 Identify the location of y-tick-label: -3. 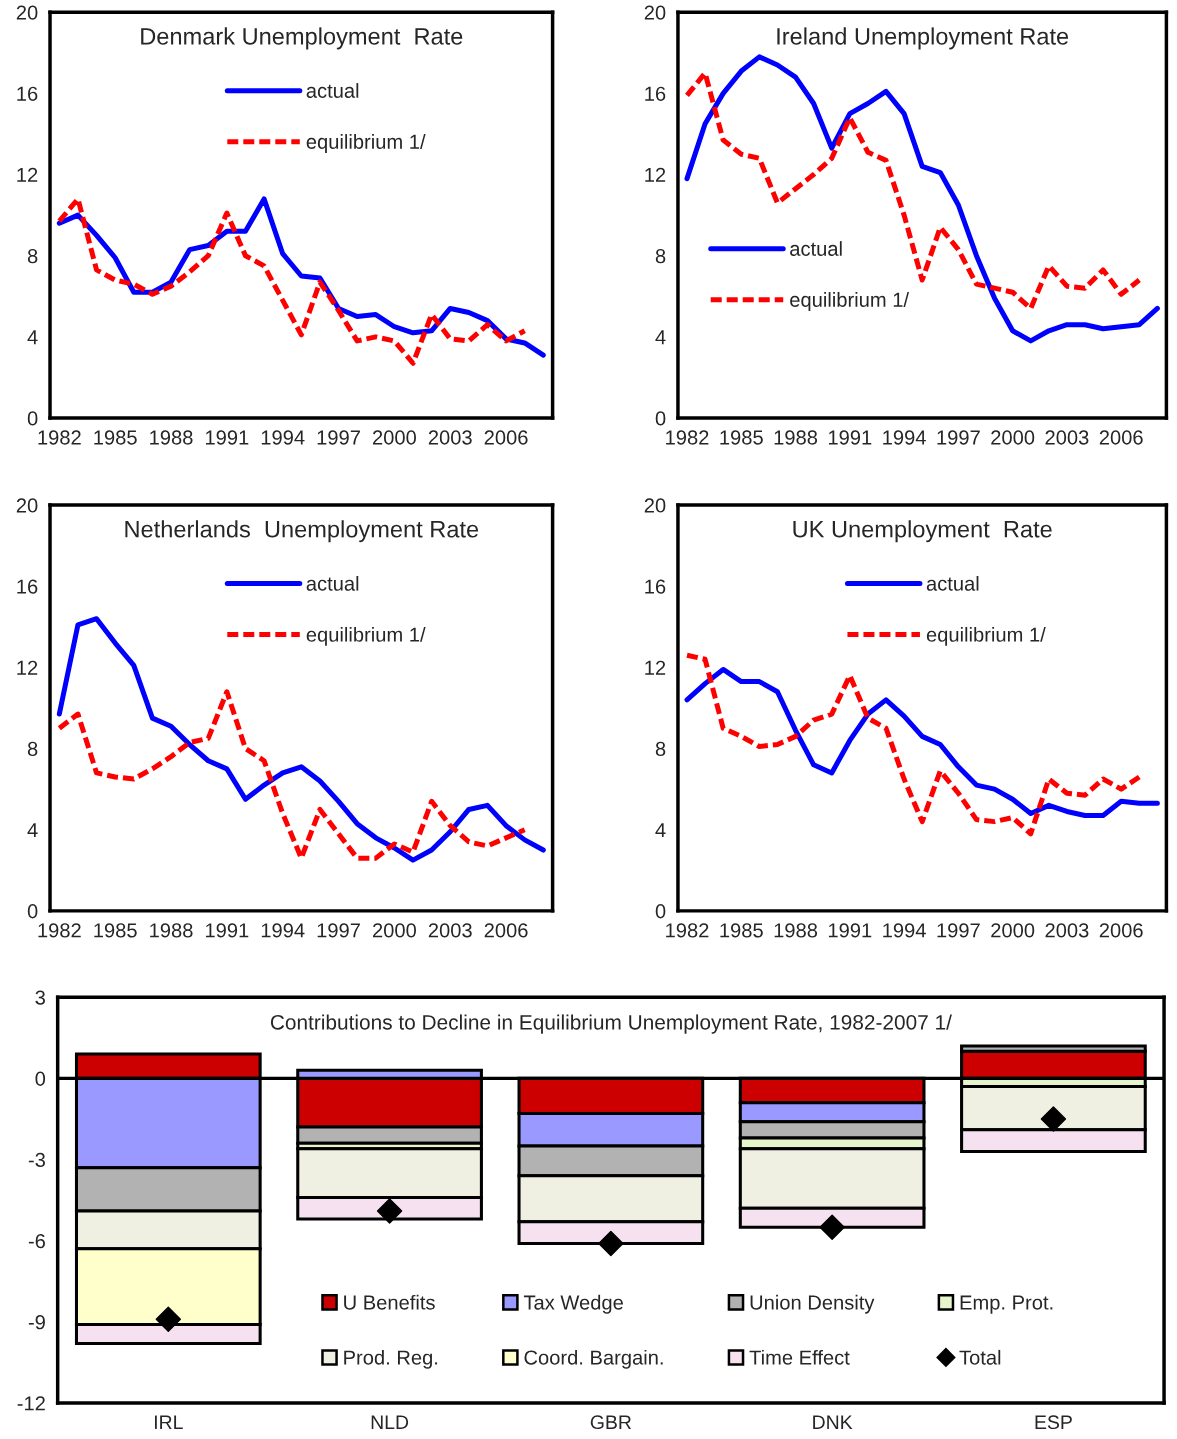
(36, 1160).